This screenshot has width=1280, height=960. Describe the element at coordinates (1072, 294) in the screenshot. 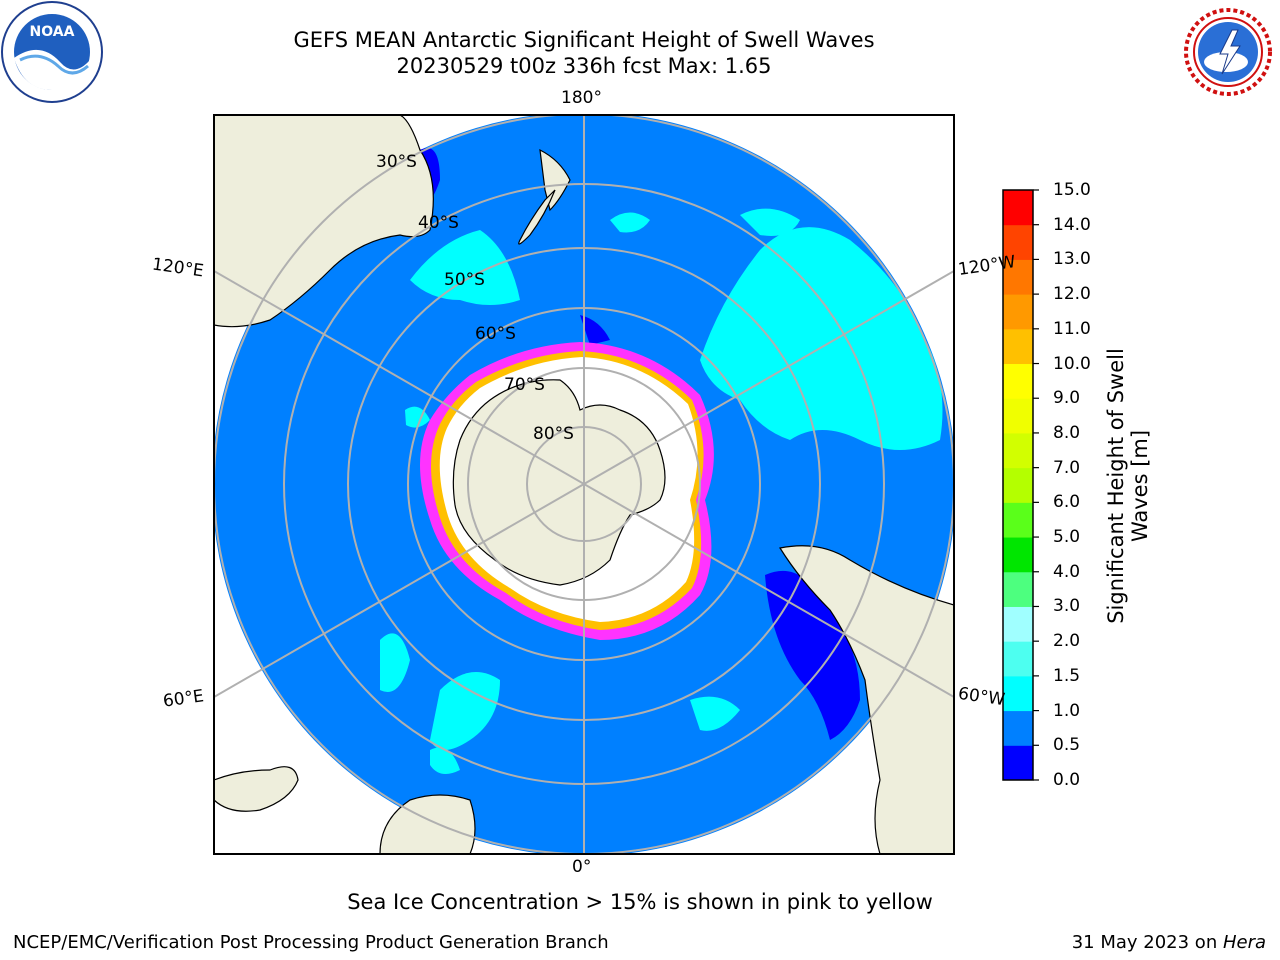

I see `colorbar-tick-label: 12.0` at that location.